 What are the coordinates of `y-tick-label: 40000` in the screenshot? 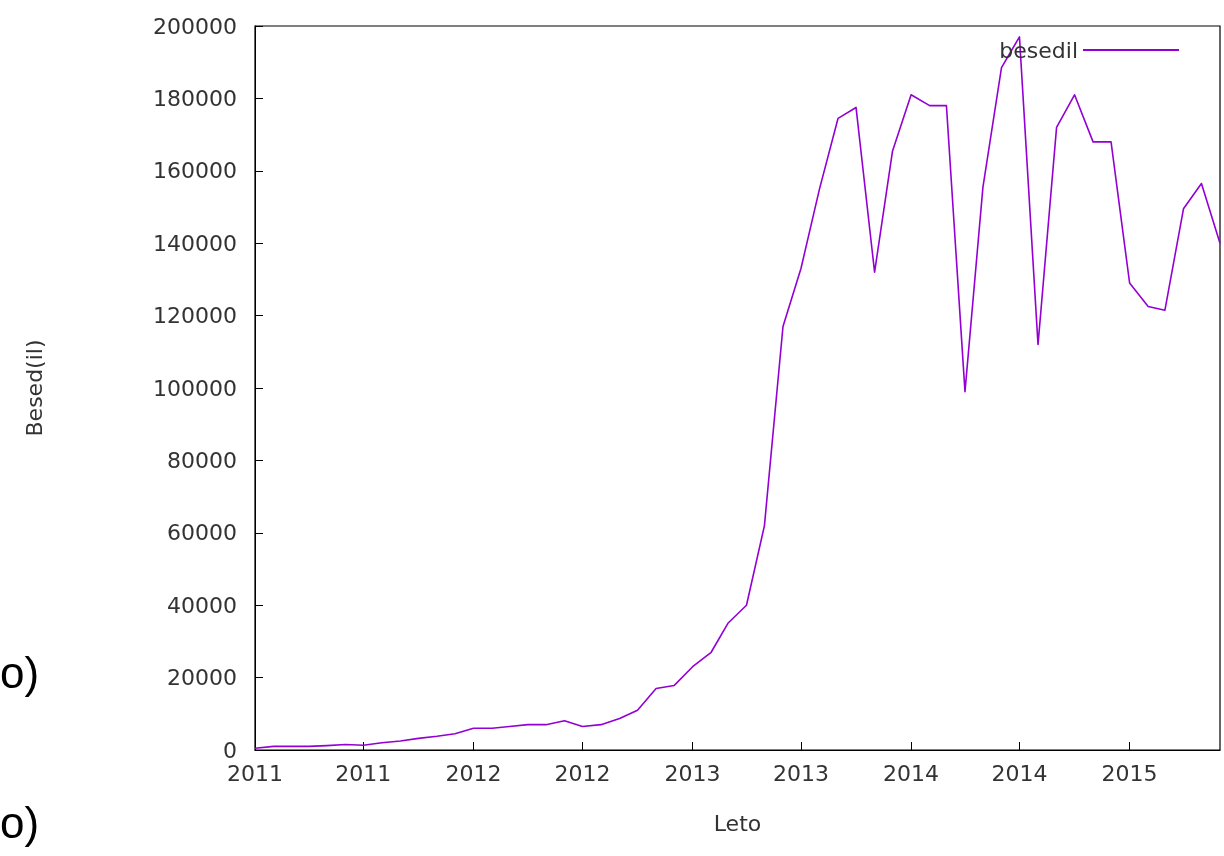 It's located at (202, 605).